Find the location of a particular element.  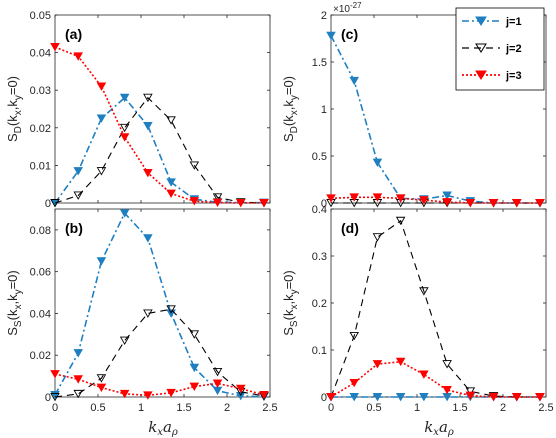

y-axis-label-d: SS(kx,ky=0) is located at coordinates (290, 302).